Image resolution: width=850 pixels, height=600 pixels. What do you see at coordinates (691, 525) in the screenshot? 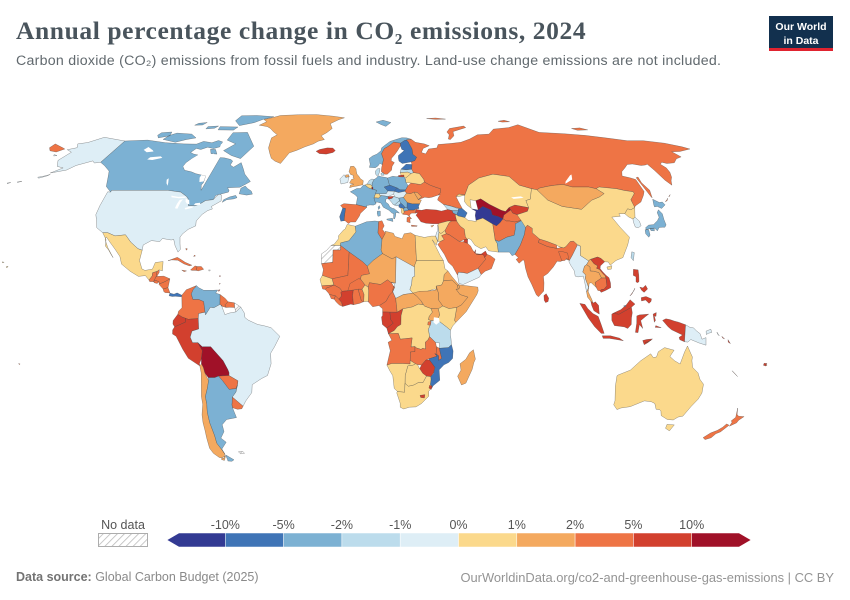
I see `svg-text: 10%` at bounding box center [691, 525].